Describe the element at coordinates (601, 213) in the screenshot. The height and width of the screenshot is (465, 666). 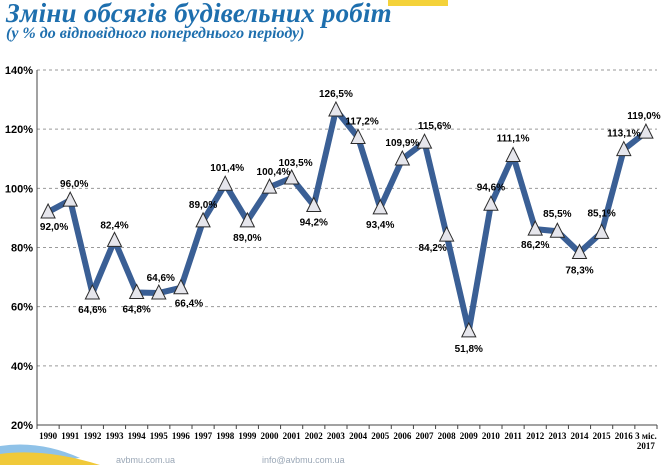
I see `data-label: 85,1%` at that location.